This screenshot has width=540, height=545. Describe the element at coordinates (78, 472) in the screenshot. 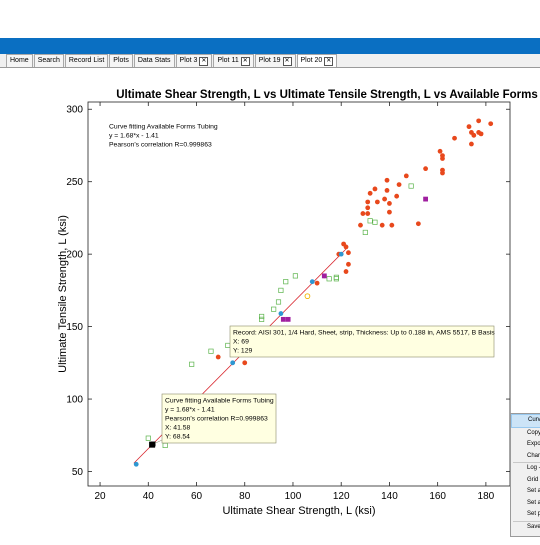

I see `y-tick-label: 50` at that location.